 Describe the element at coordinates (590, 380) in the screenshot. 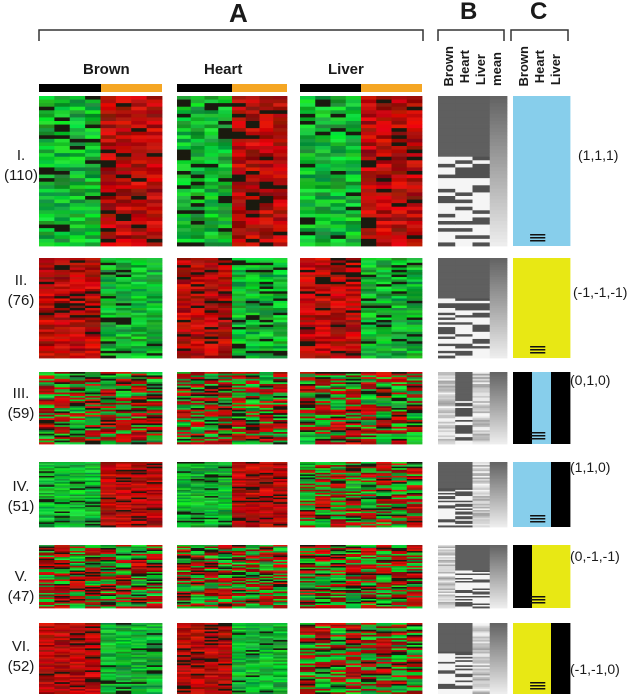

I see `cluster-3-pattern: (0,1,0)` at that location.